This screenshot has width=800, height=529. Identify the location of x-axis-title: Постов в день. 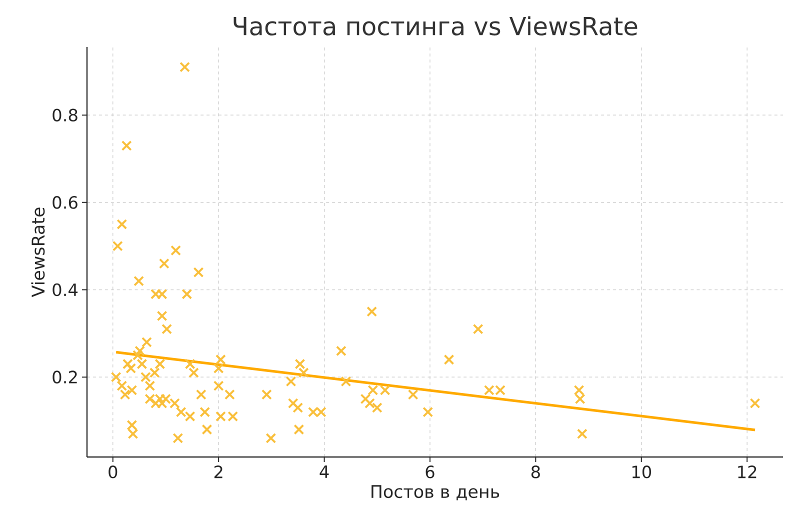
(436, 492).